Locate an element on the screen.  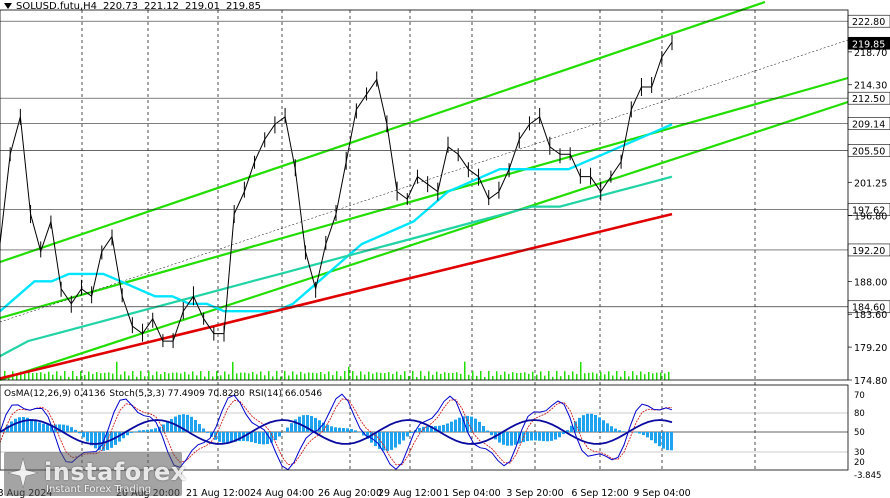
logo-icon is located at coordinates (23, 473).